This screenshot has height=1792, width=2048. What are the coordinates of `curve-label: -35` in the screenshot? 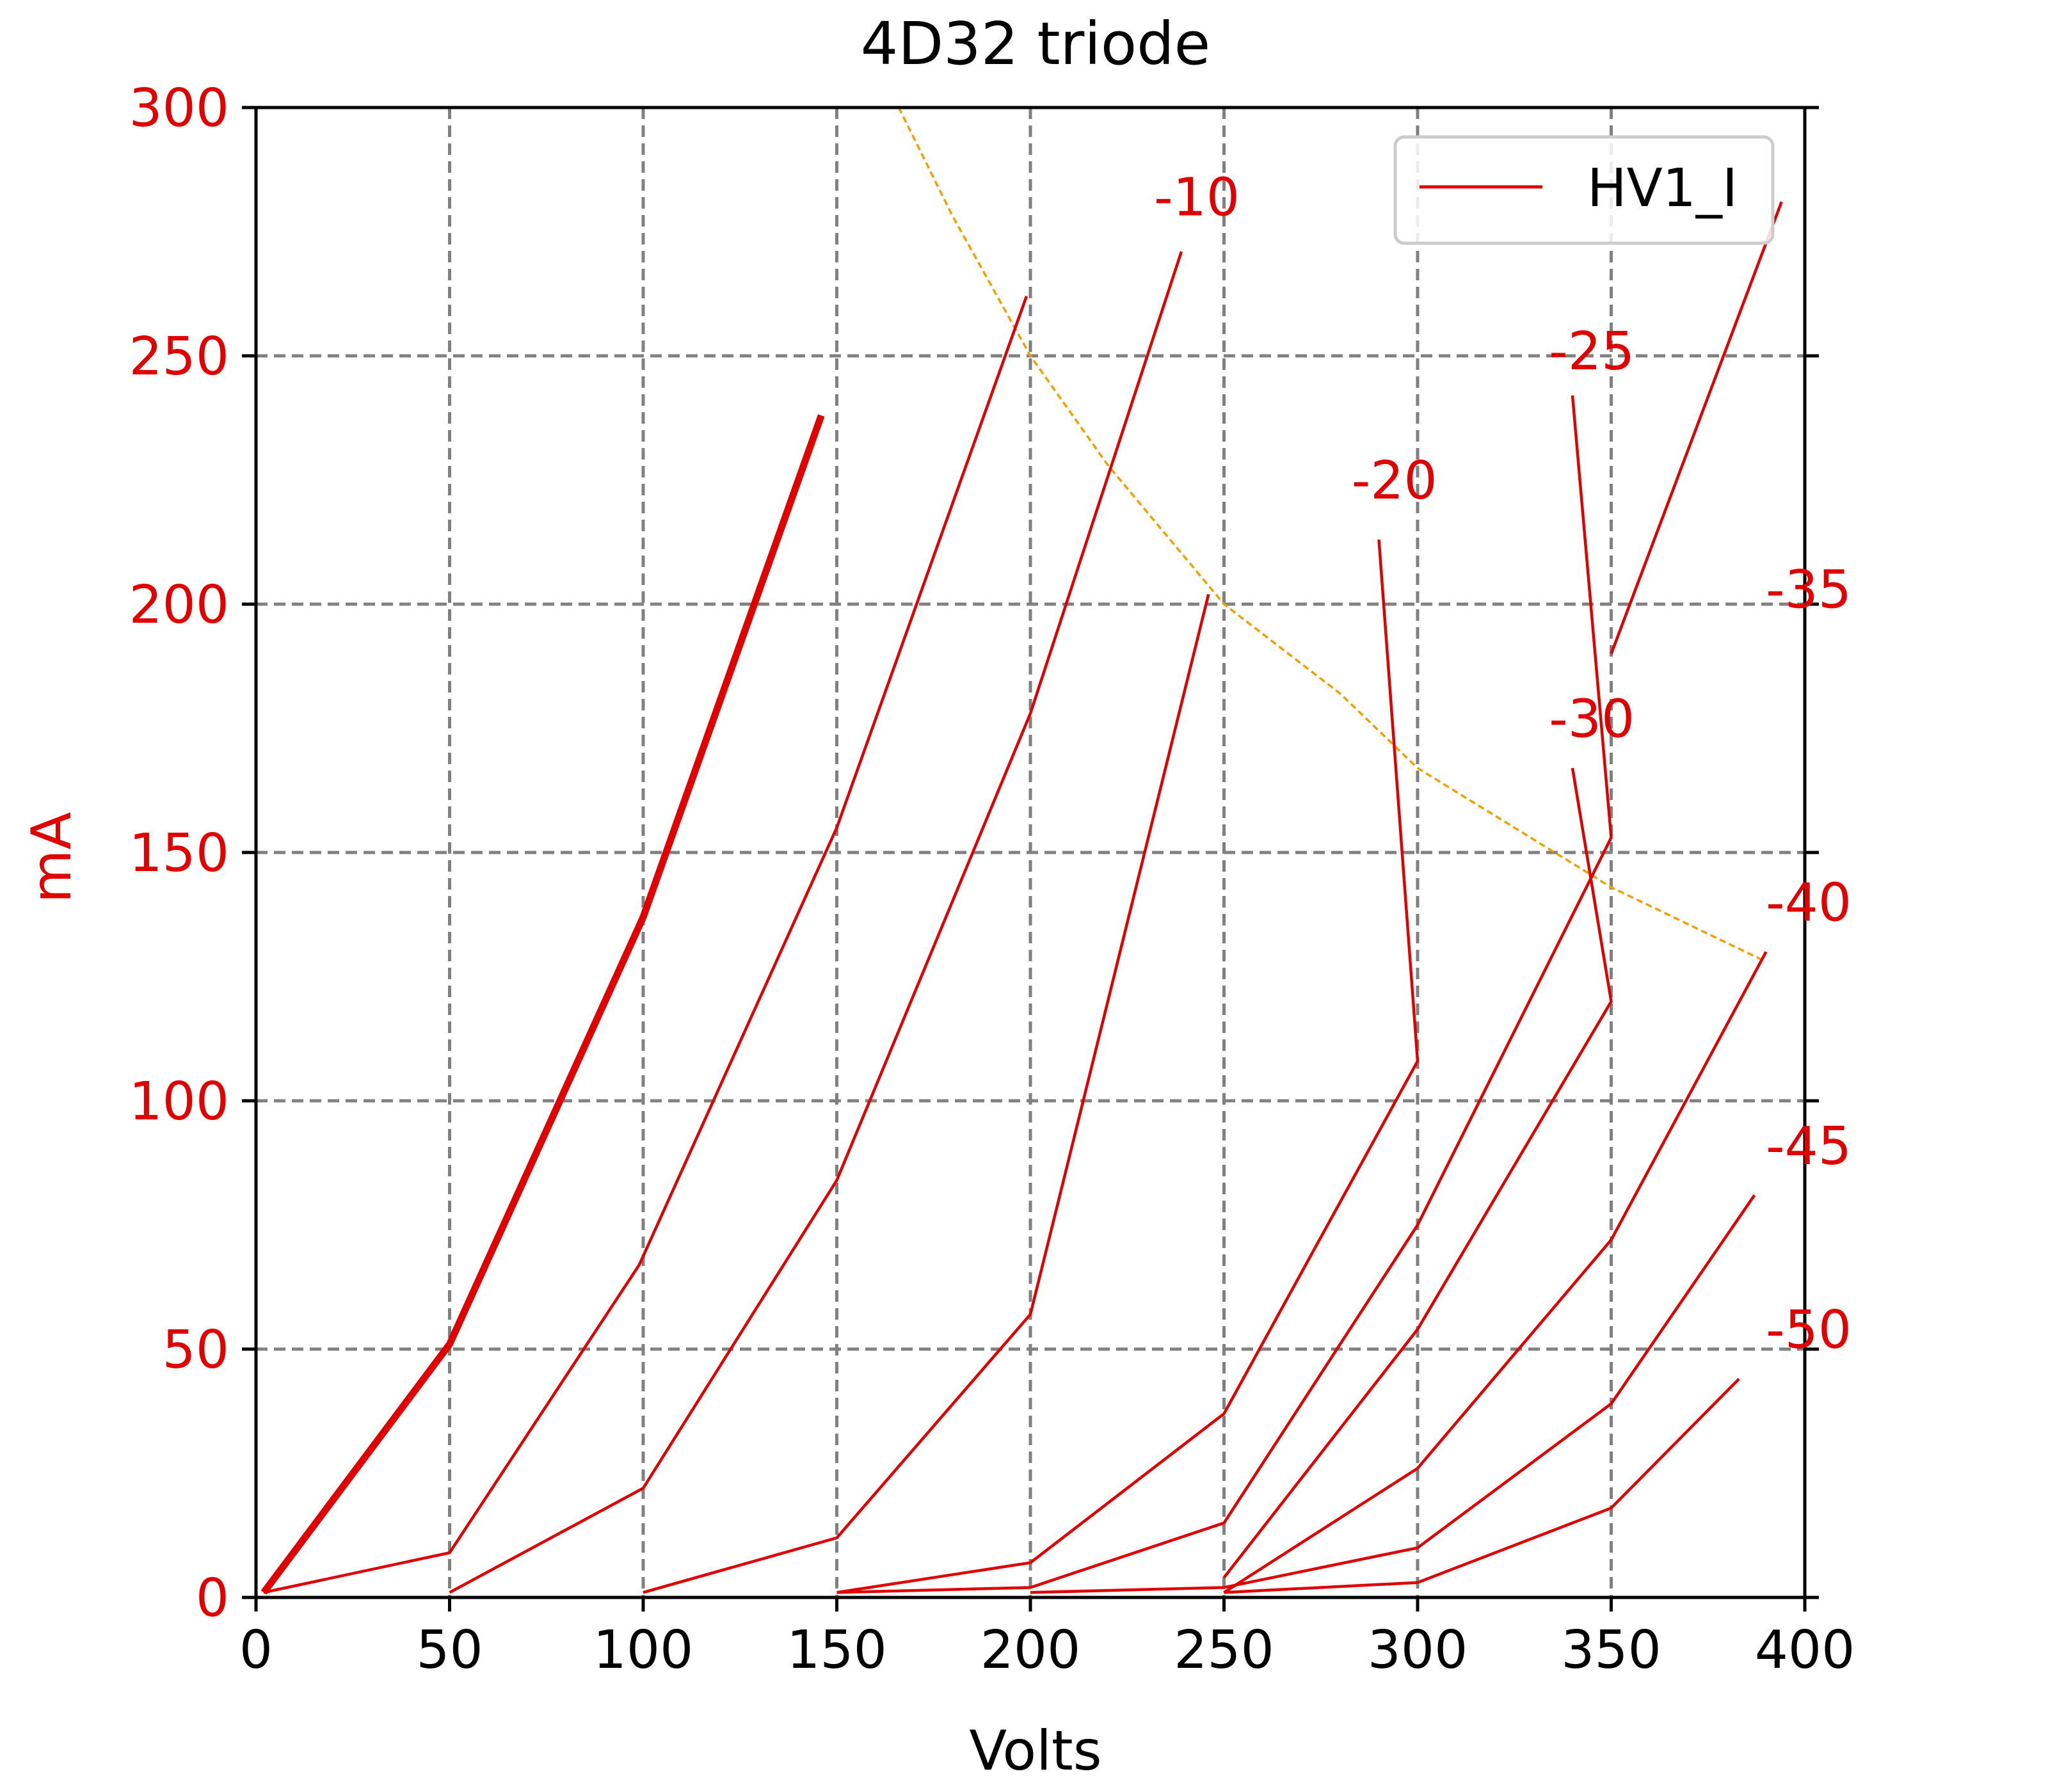 It's located at (1809, 590).